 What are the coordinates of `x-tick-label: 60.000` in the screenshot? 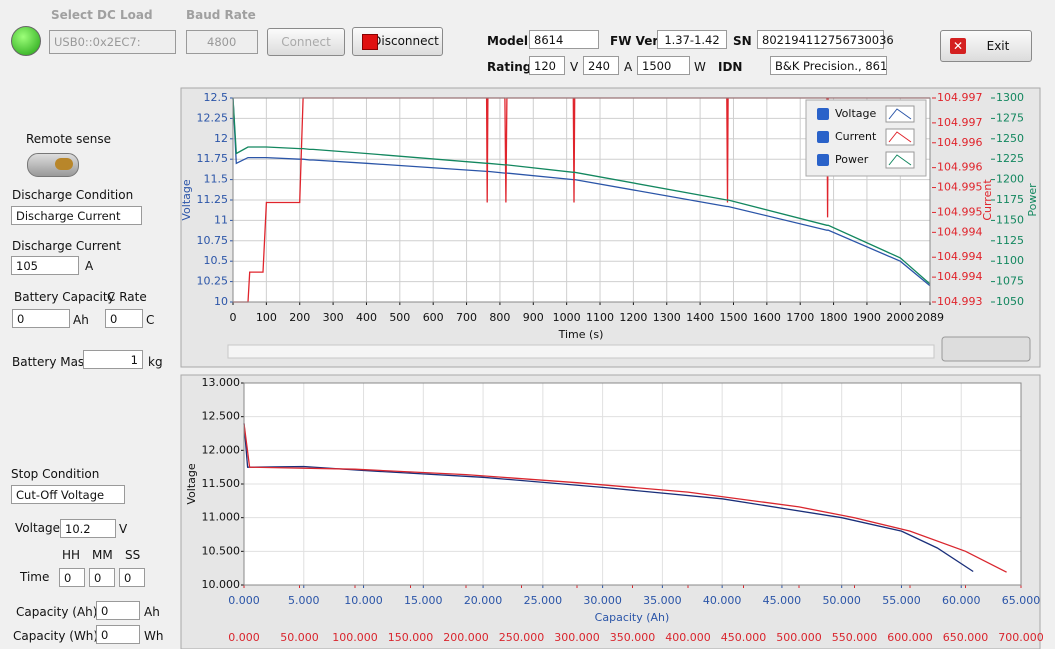 It's located at (961, 600).